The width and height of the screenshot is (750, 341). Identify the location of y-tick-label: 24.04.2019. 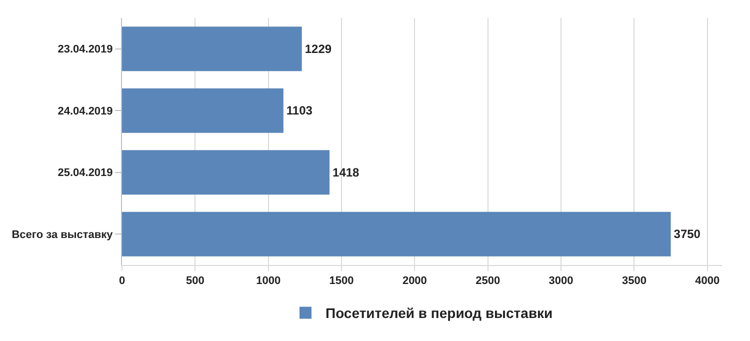
(85, 111).